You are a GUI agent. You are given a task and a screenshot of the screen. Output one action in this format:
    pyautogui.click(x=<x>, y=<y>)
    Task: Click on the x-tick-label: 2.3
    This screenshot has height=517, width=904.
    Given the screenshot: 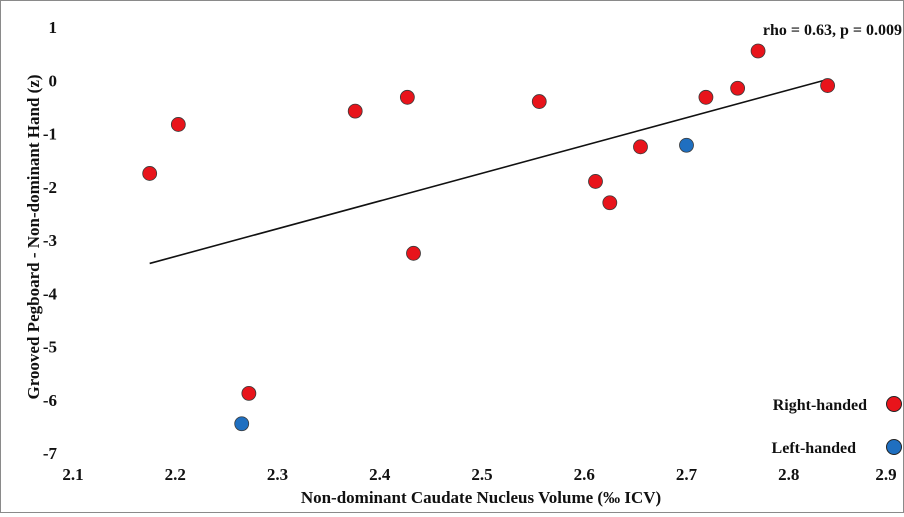 What is the action you would take?
    pyautogui.click(x=277, y=474)
    